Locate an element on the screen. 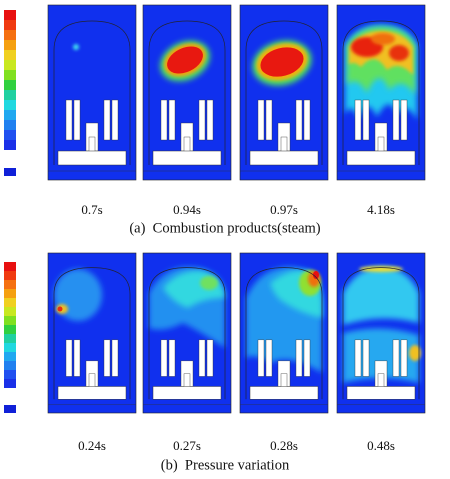 The width and height of the screenshot is (450, 479). legend-top is located at coordinates (10, 93).